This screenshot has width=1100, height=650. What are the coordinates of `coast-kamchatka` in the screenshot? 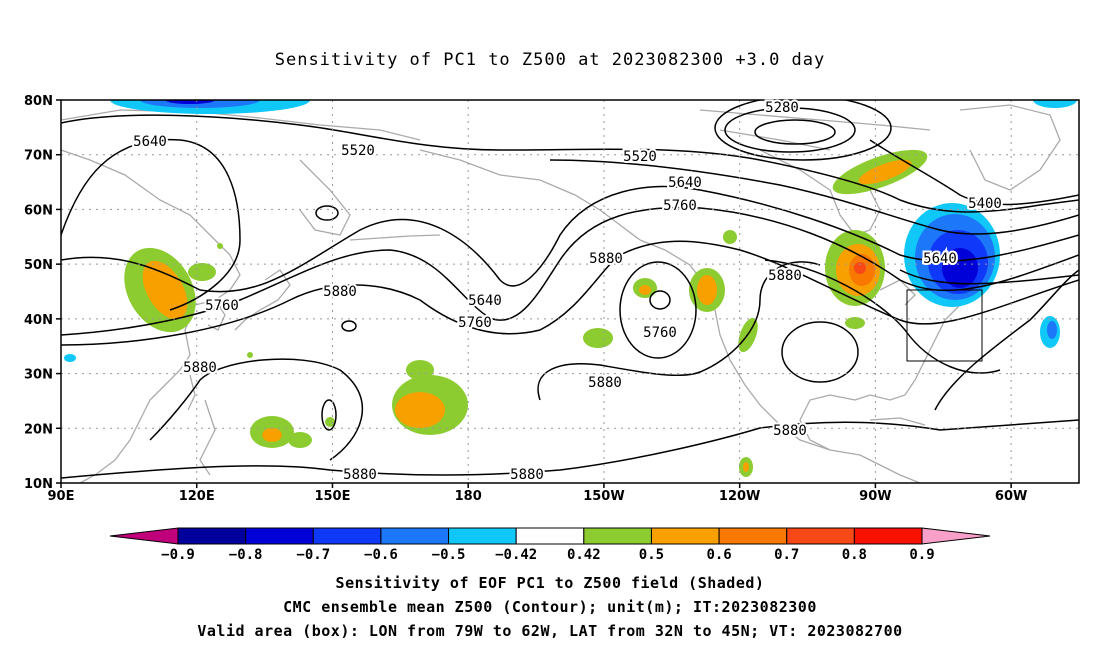 It's located at (325, 197).